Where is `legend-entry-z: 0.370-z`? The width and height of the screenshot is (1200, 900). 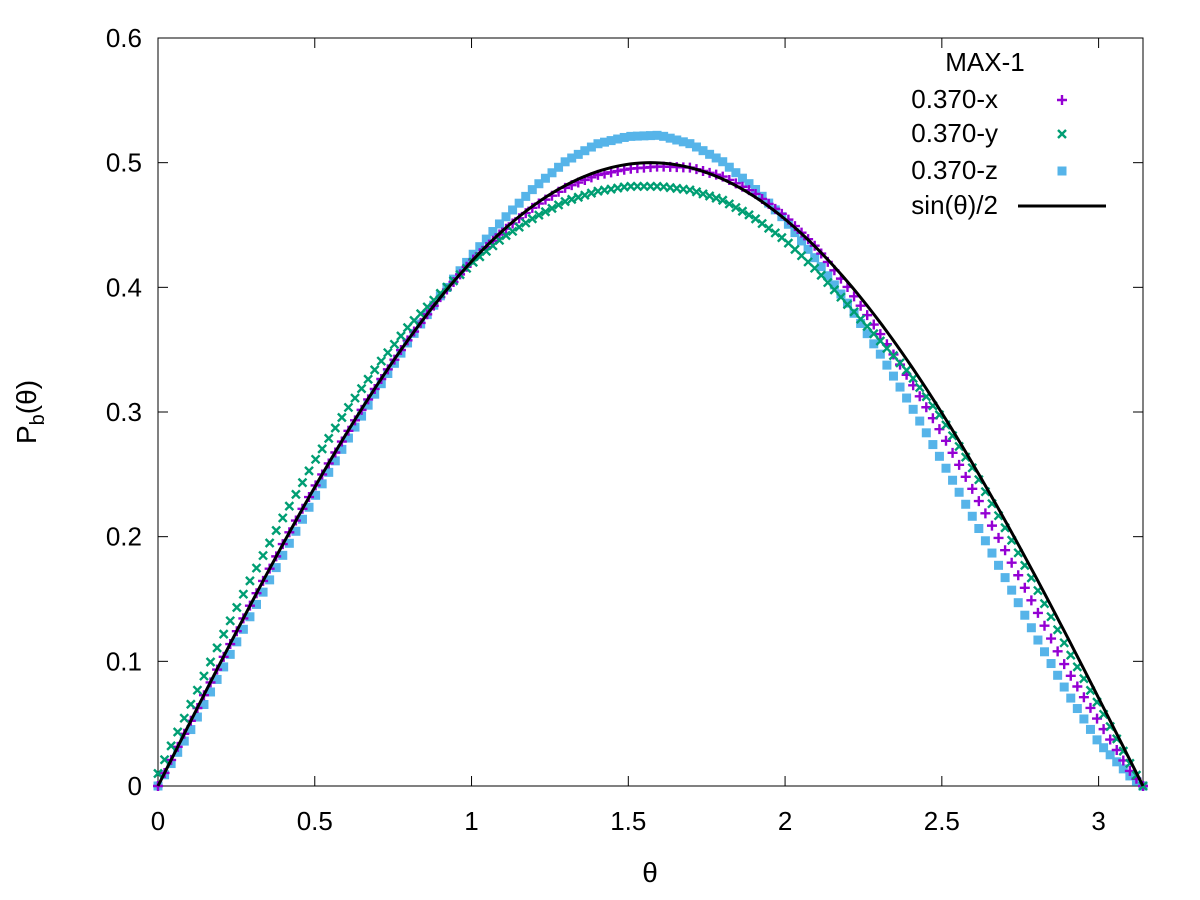
legend-entry-z: 0.370-z is located at coordinates (954, 170).